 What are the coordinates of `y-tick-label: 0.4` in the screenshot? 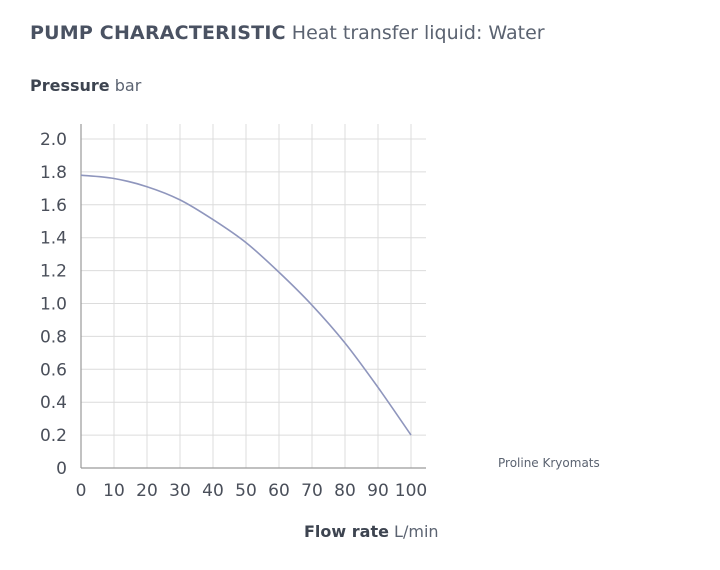 It's located at (53, 403).